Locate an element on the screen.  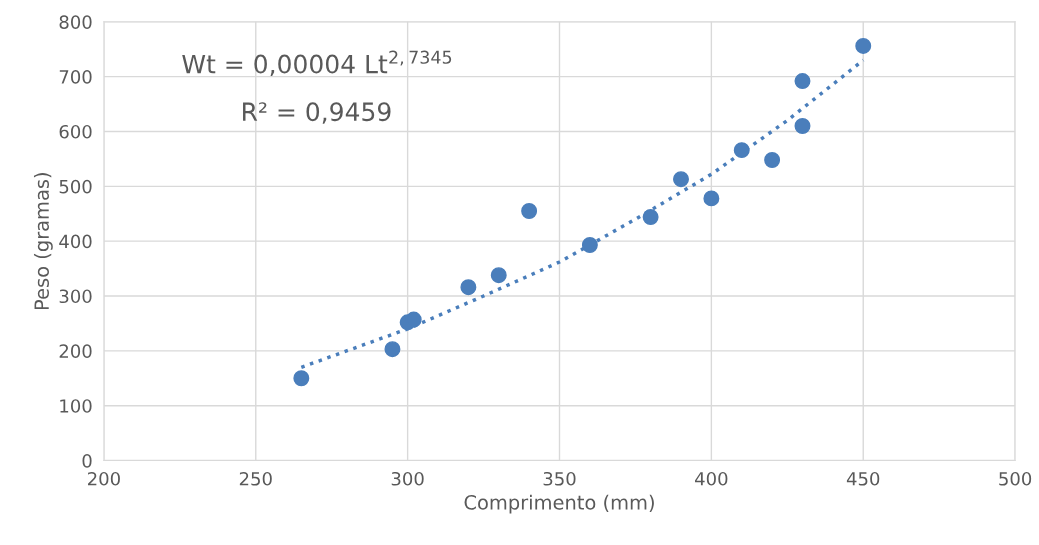
x-tick-label: 450 is located at coordinates (863, 478).